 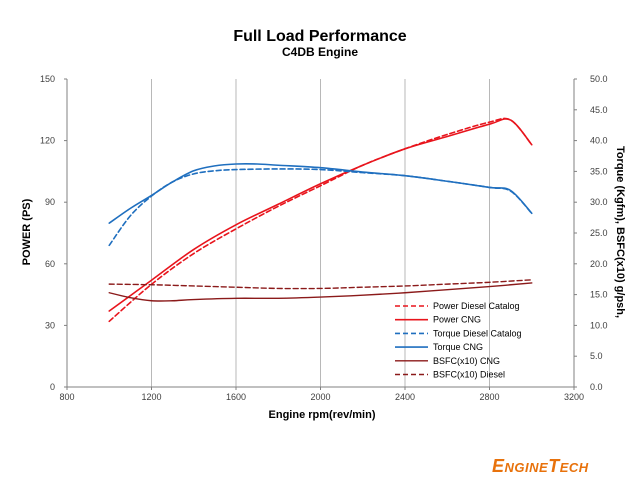 I want to click on logo-letter-t: T, so click(x=554, y=466).